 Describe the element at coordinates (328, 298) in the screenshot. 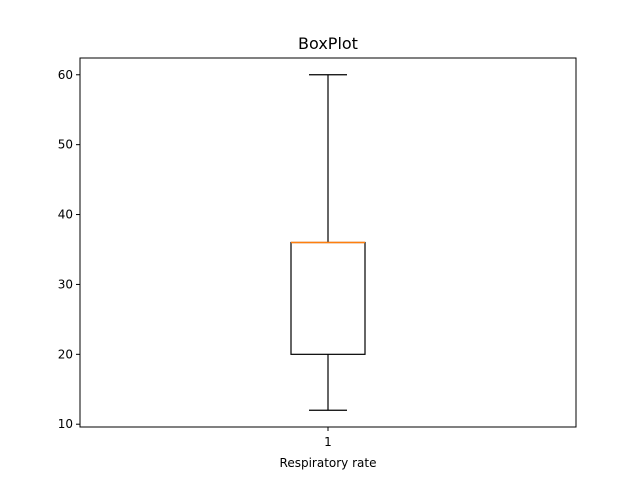

I see `iqr-box` at that location.